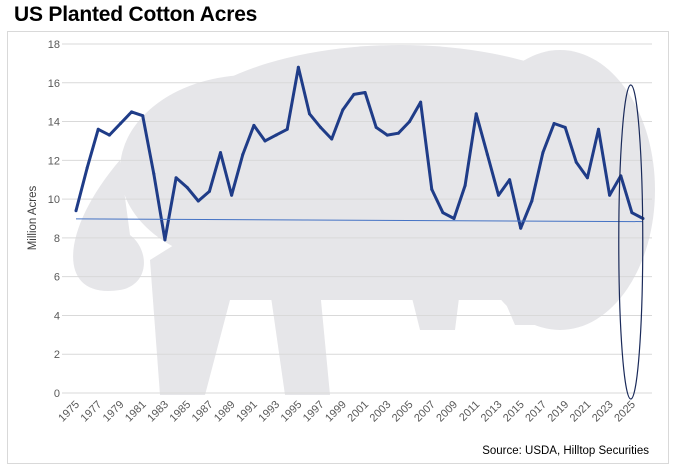 This screenshot has width=675, height=470. I want to click on x-tick-label: 1987, so click(203, 412).